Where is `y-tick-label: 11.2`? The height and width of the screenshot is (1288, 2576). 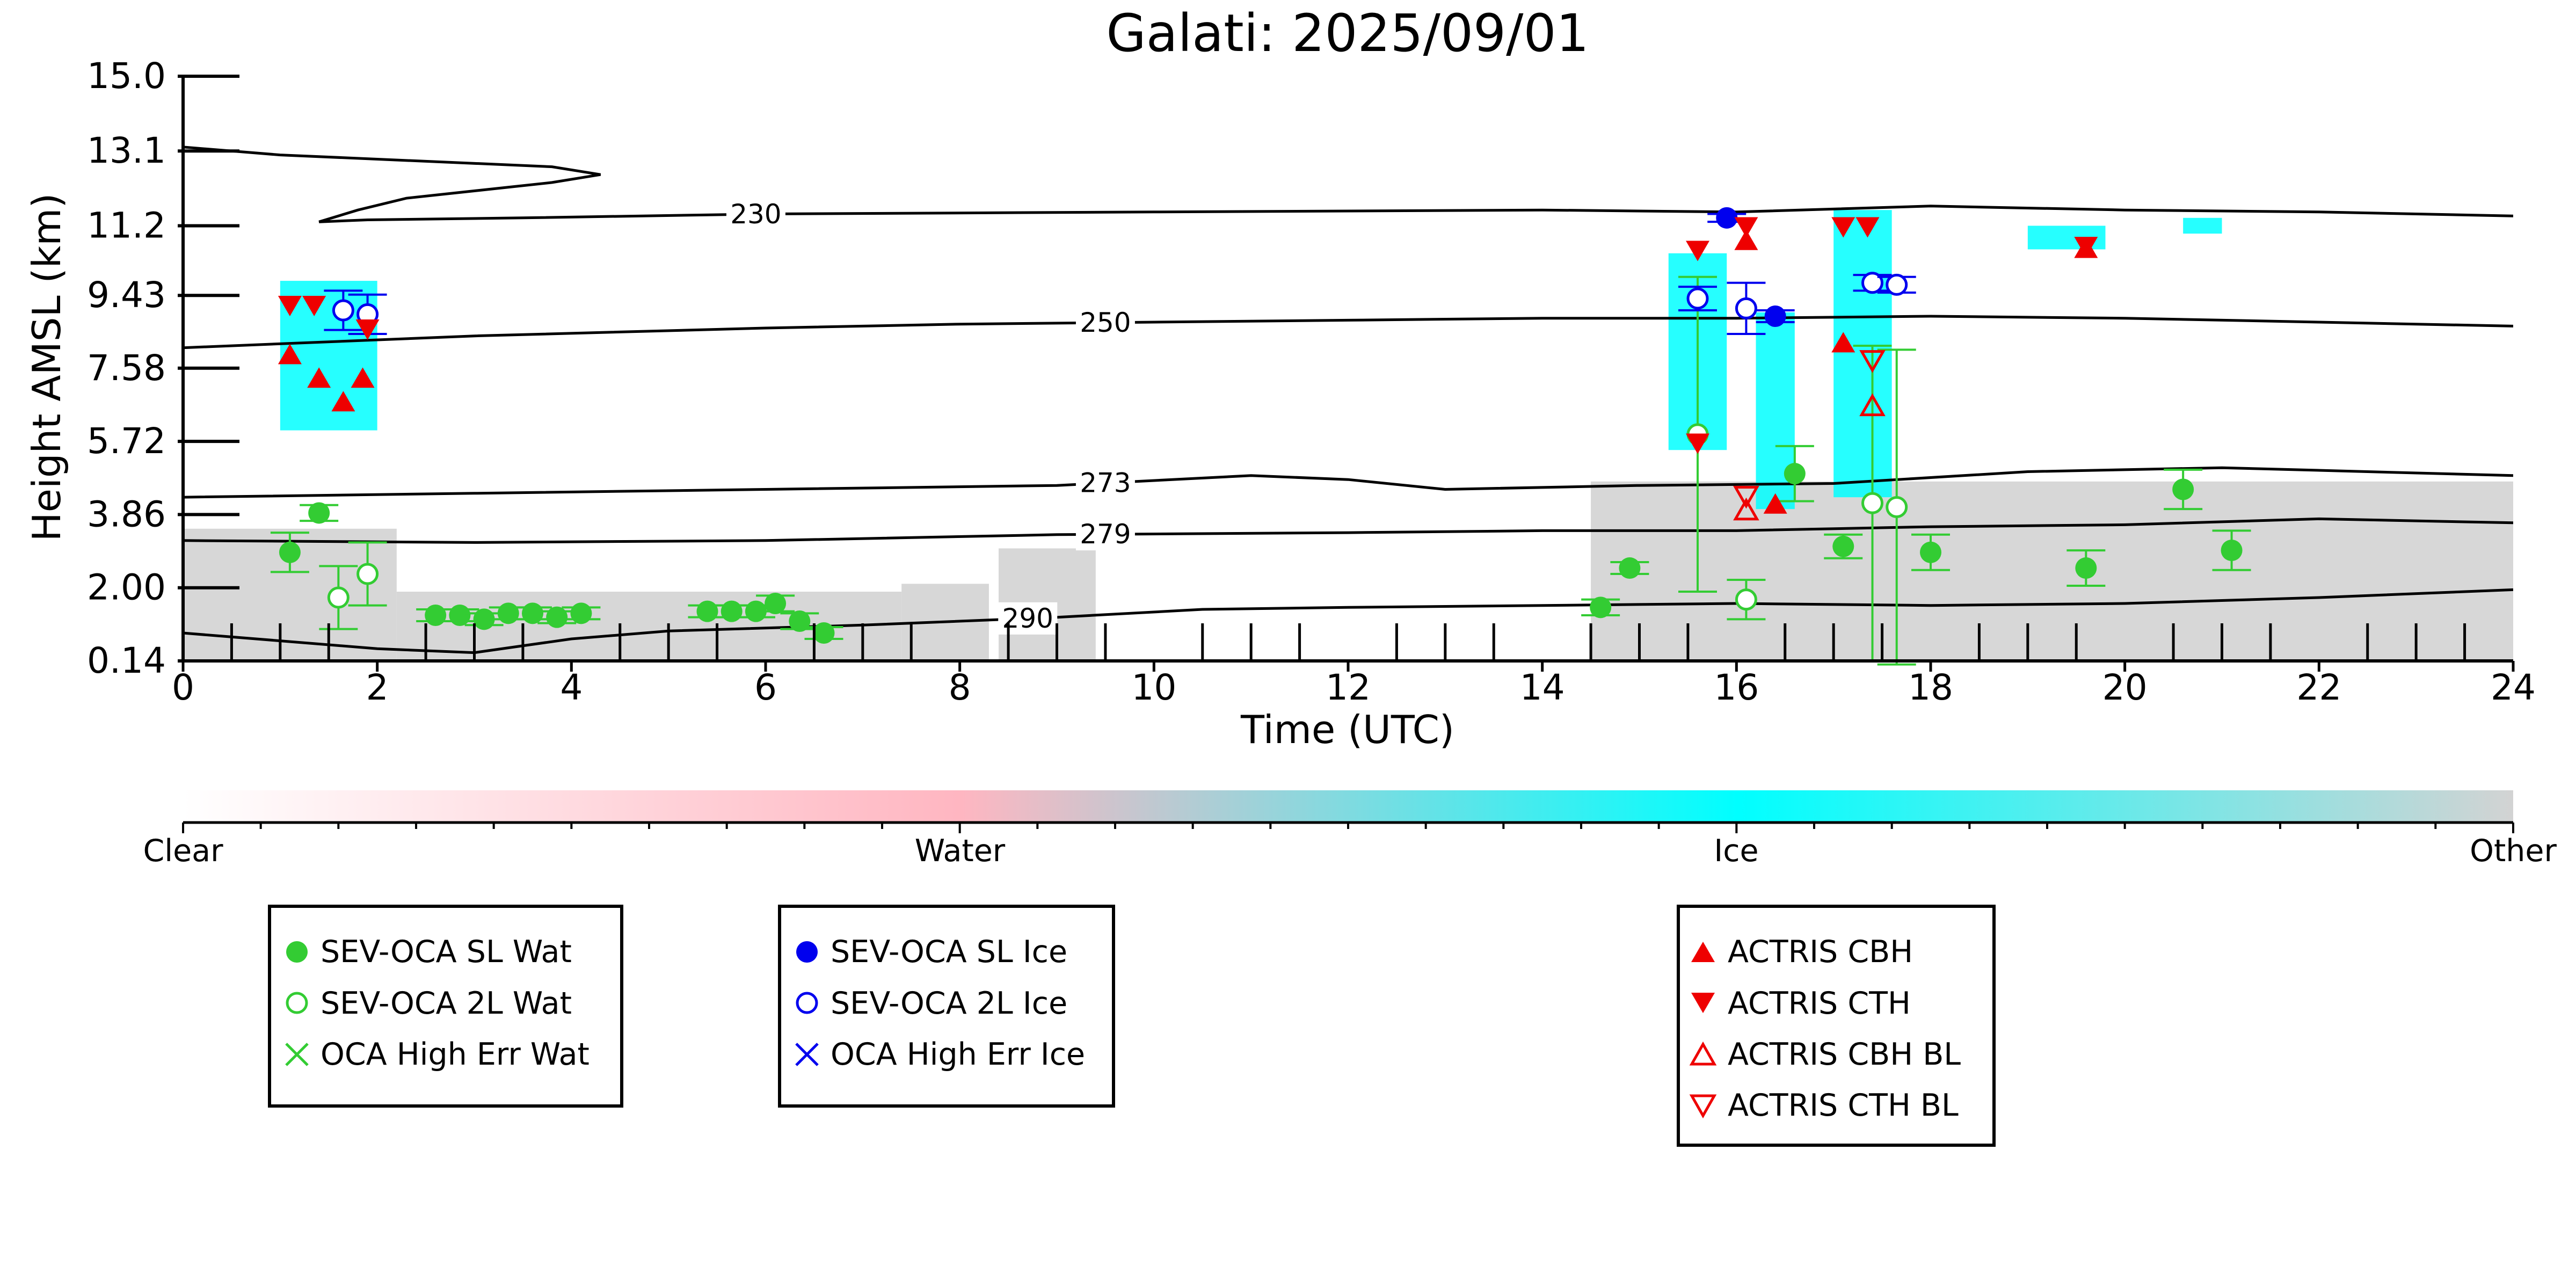 y-tick-label: 11.2 is located at coordinates (126, 225).